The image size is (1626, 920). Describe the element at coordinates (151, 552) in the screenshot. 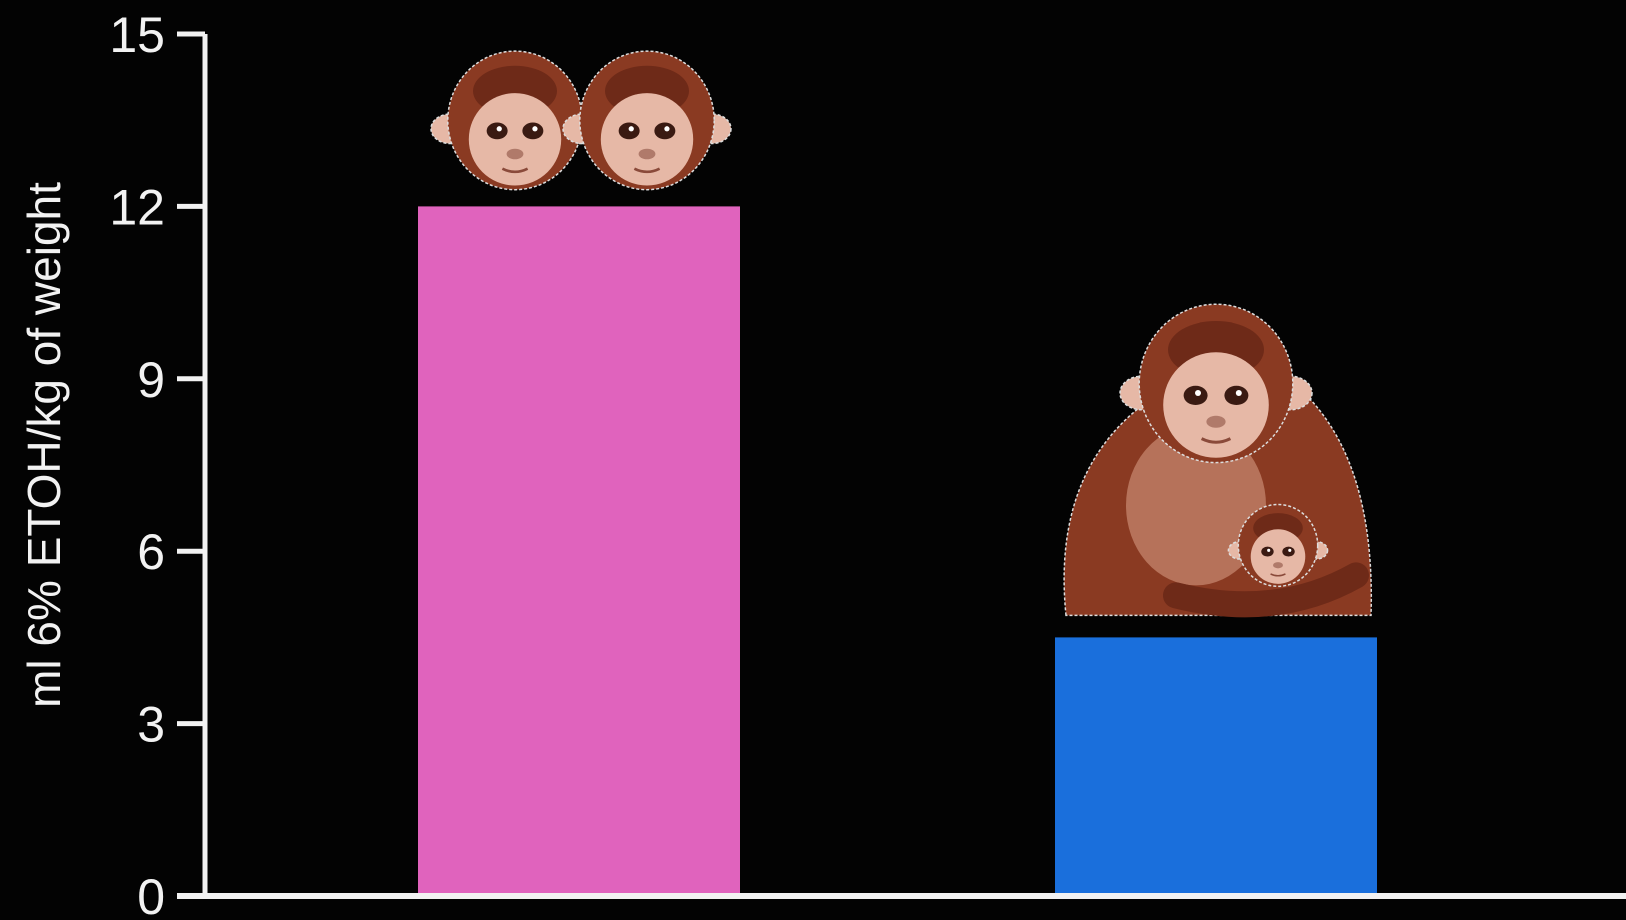

I see `y-tick-label: 6` at that location.